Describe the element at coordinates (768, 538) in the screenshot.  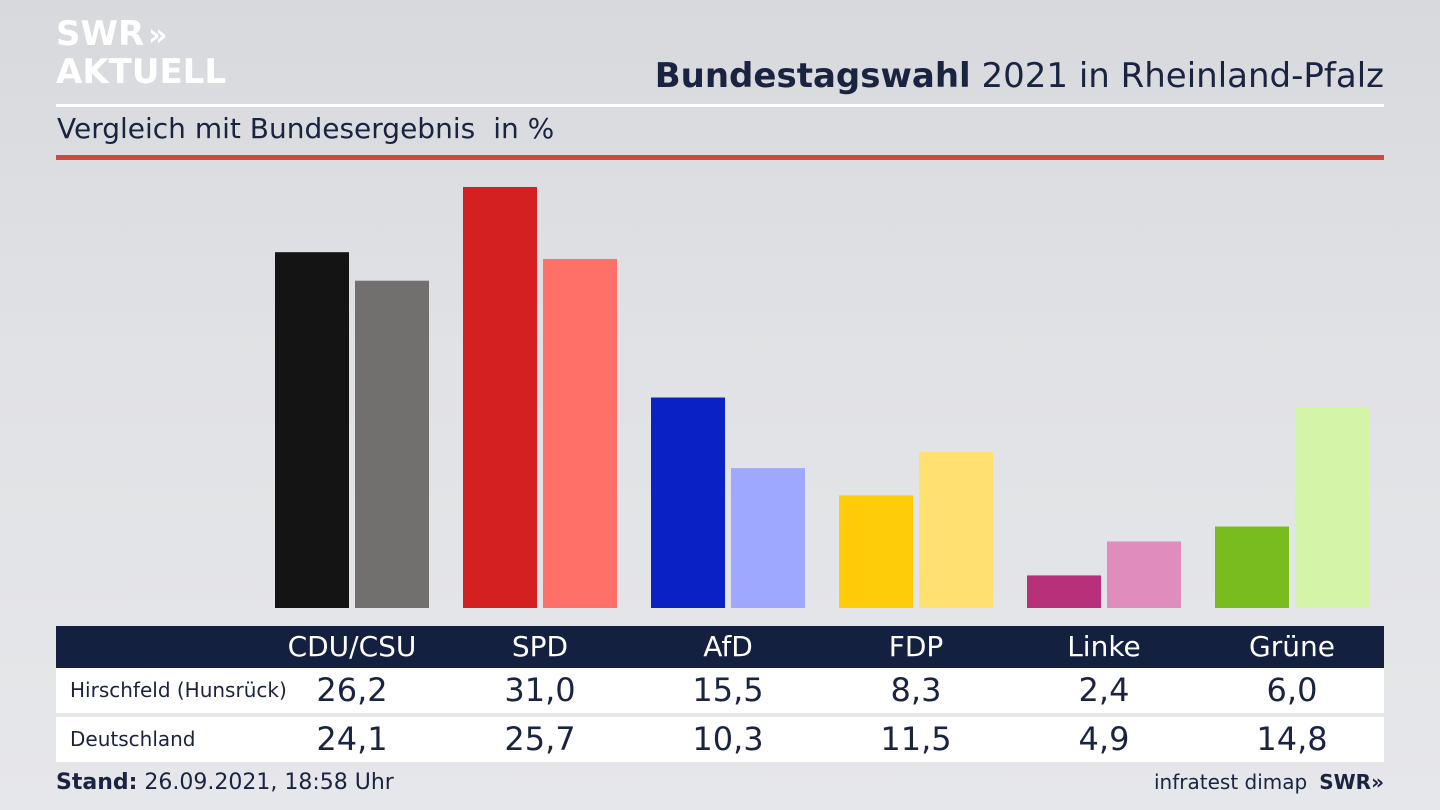
I see `bar-afd-deutschland` at that location.